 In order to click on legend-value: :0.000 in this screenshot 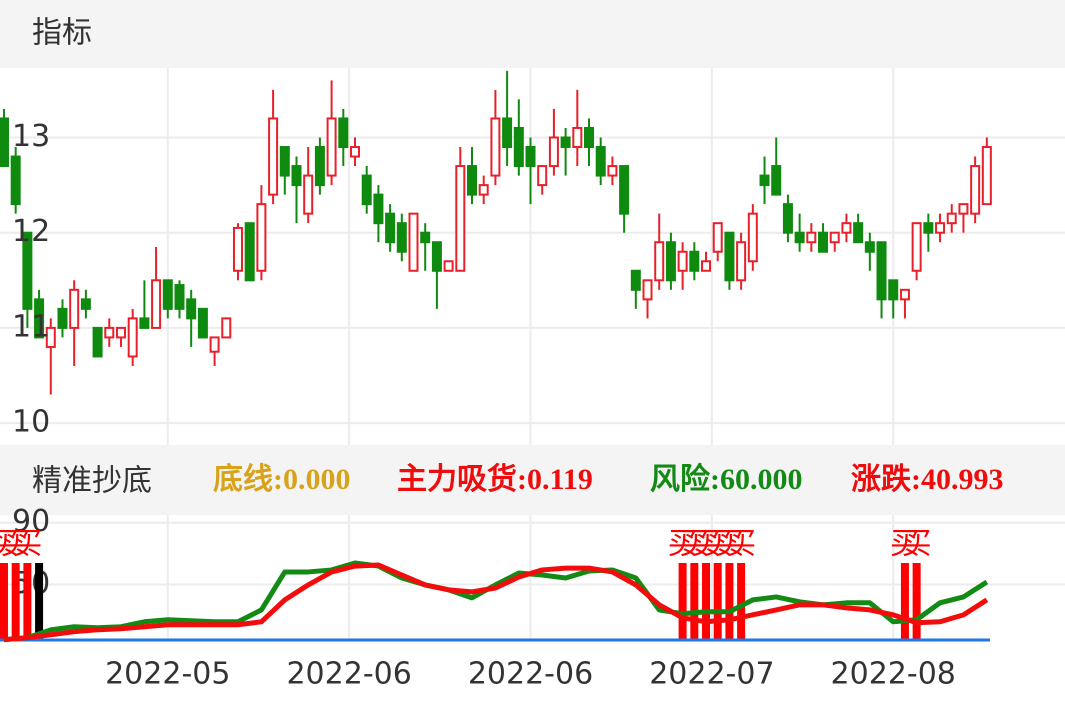, I will do `click(312, 479)`.